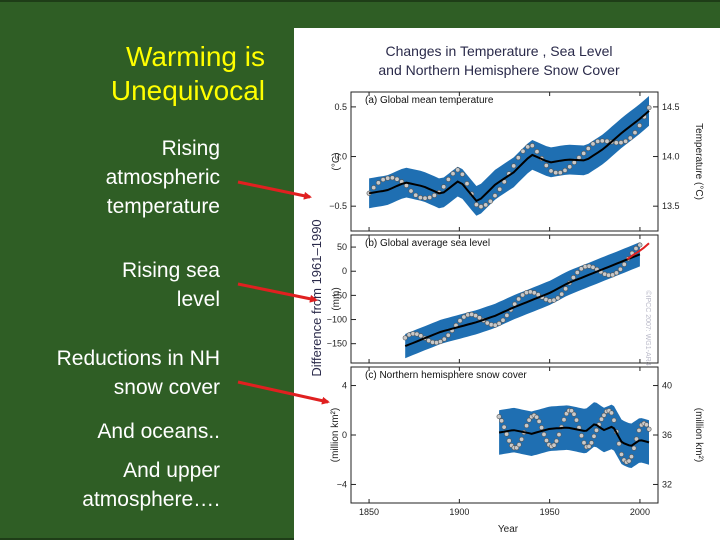 This screenshot has height=540, width=720. What do you see at coordinates (459, 512) in the screenshot?
I see `x-tick-label: 1900` at bounding box center [459, 512].